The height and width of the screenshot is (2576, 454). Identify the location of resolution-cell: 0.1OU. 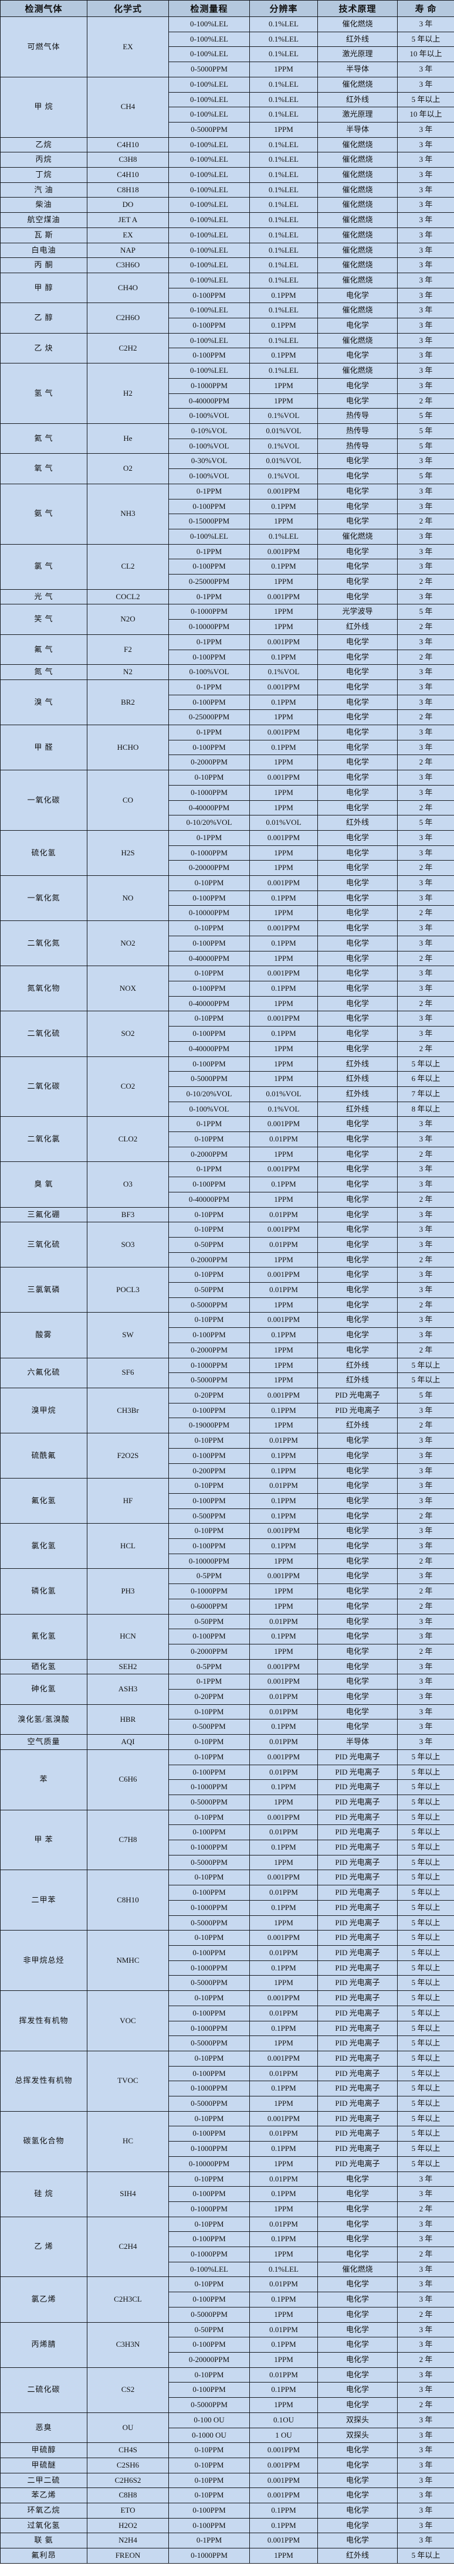
(283, 2420).